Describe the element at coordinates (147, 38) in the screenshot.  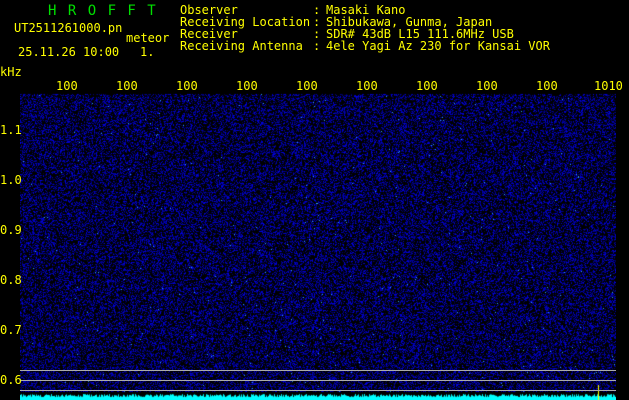
I see `meteor-label: meteor` at that location.